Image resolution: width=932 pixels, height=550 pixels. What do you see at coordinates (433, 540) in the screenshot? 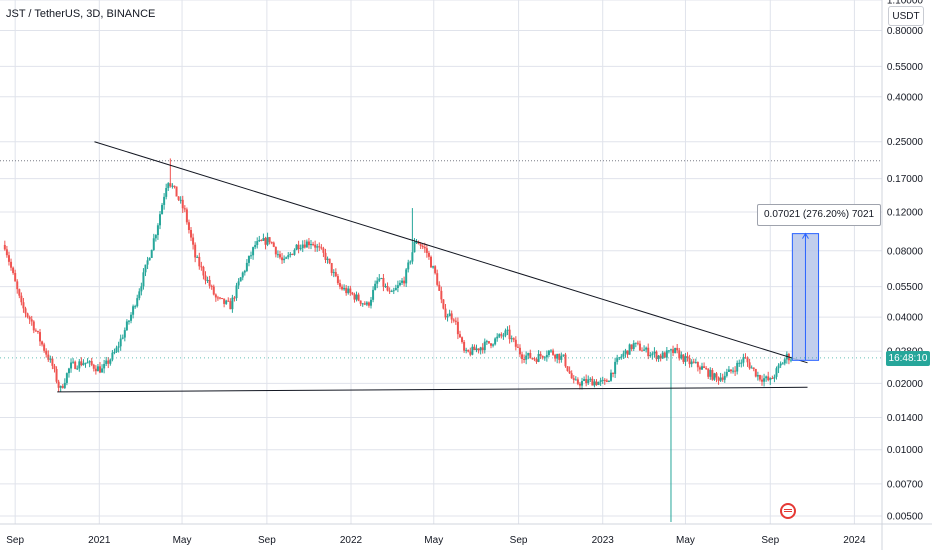
I see `x-tick-label: May` at bounding box center [433, 540].